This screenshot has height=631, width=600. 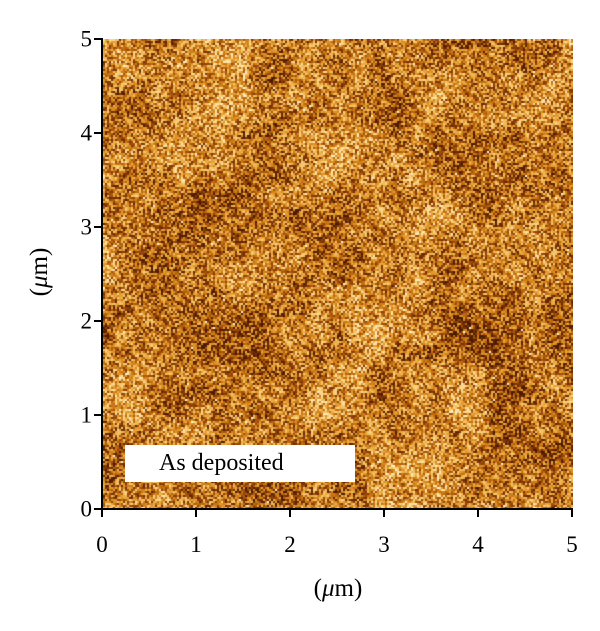 I want to click on x-tick-label: 0, so click(x=102, y=544).